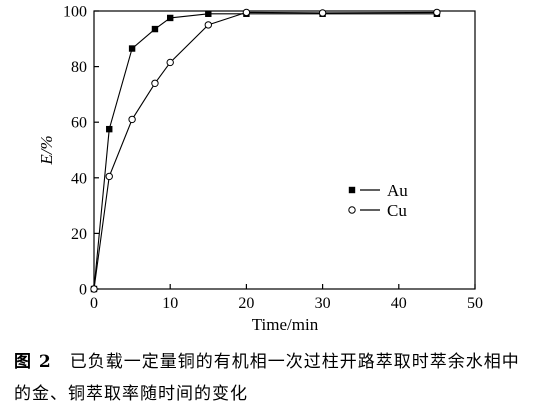 Image resolution: width=546 pixels, height=413 pixels. Describe the element at coordinates (399, 303) in the screenshot. I see `x-tick-label: 40` at that location.